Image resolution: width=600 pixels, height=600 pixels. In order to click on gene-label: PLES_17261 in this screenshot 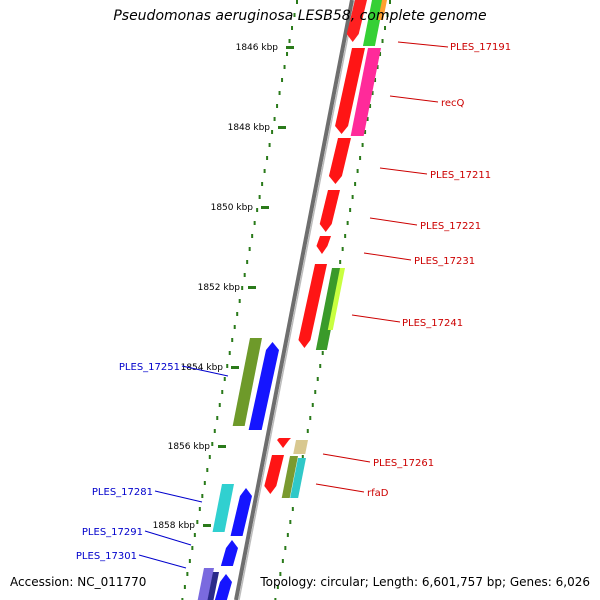, I will do `click(403, 463)`.